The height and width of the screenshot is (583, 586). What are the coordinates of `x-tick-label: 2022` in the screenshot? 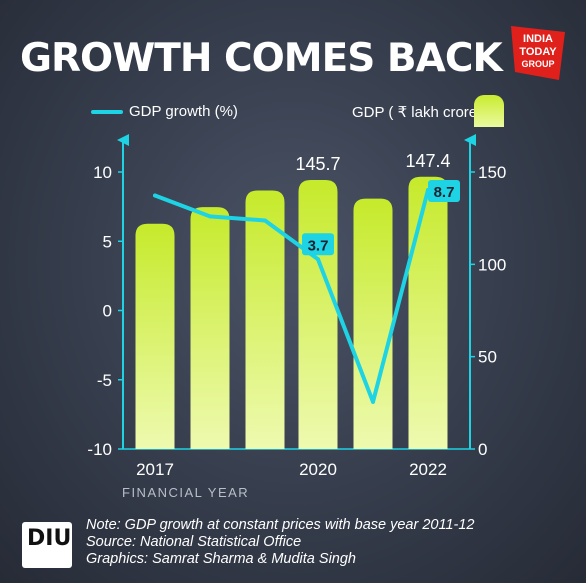 It's located at (428, 469).